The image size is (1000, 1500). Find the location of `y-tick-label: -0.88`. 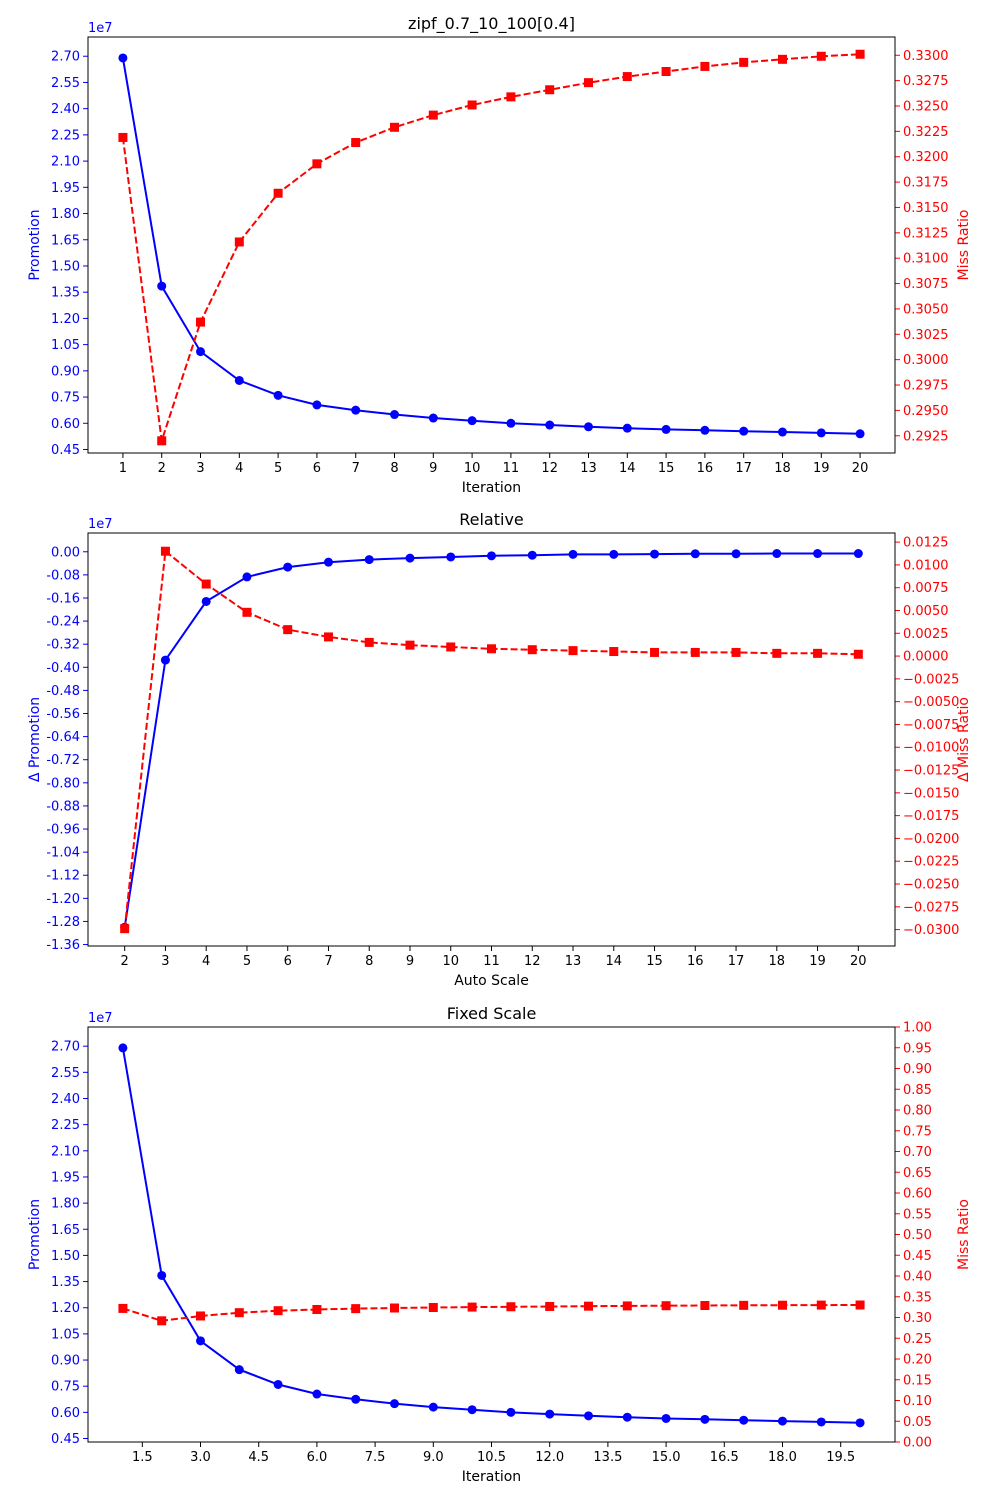

y-tick-label: -0.88 is located at coordinates (63, 806).